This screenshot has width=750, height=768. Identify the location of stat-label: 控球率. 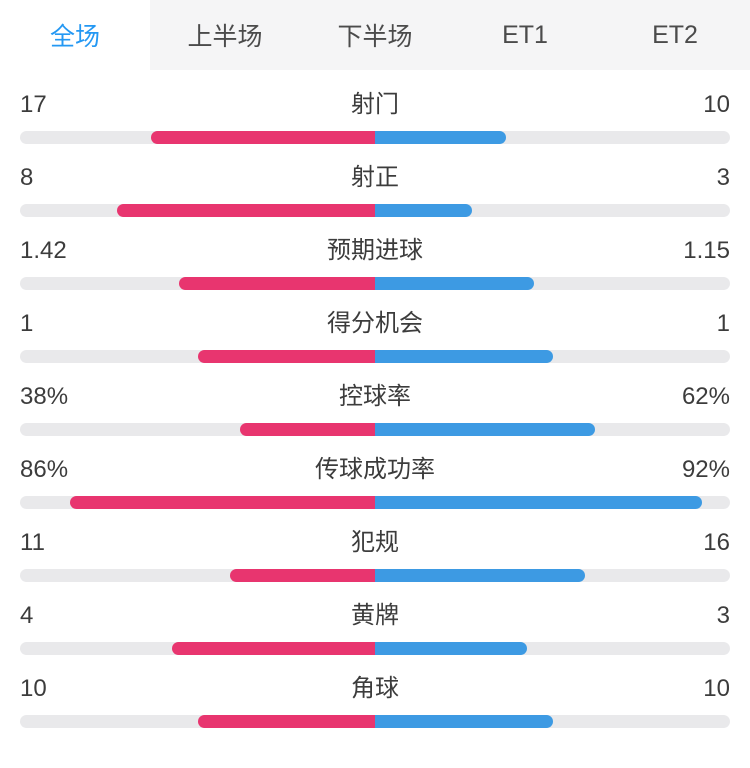
(375, 396).